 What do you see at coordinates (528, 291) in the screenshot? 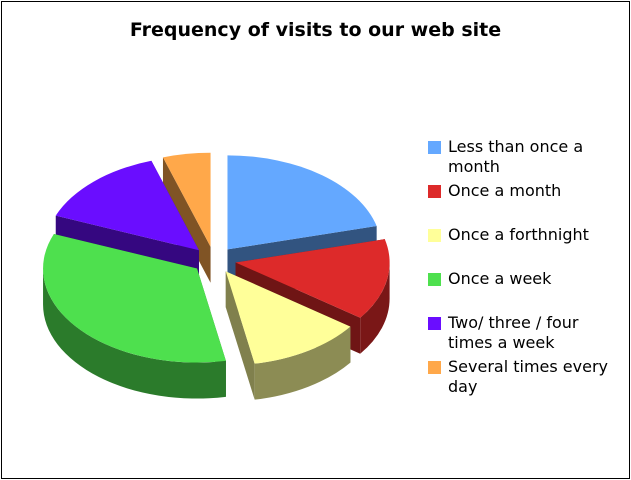
I see `legend-item-3: Once a week` at bounding box center [528, 291].